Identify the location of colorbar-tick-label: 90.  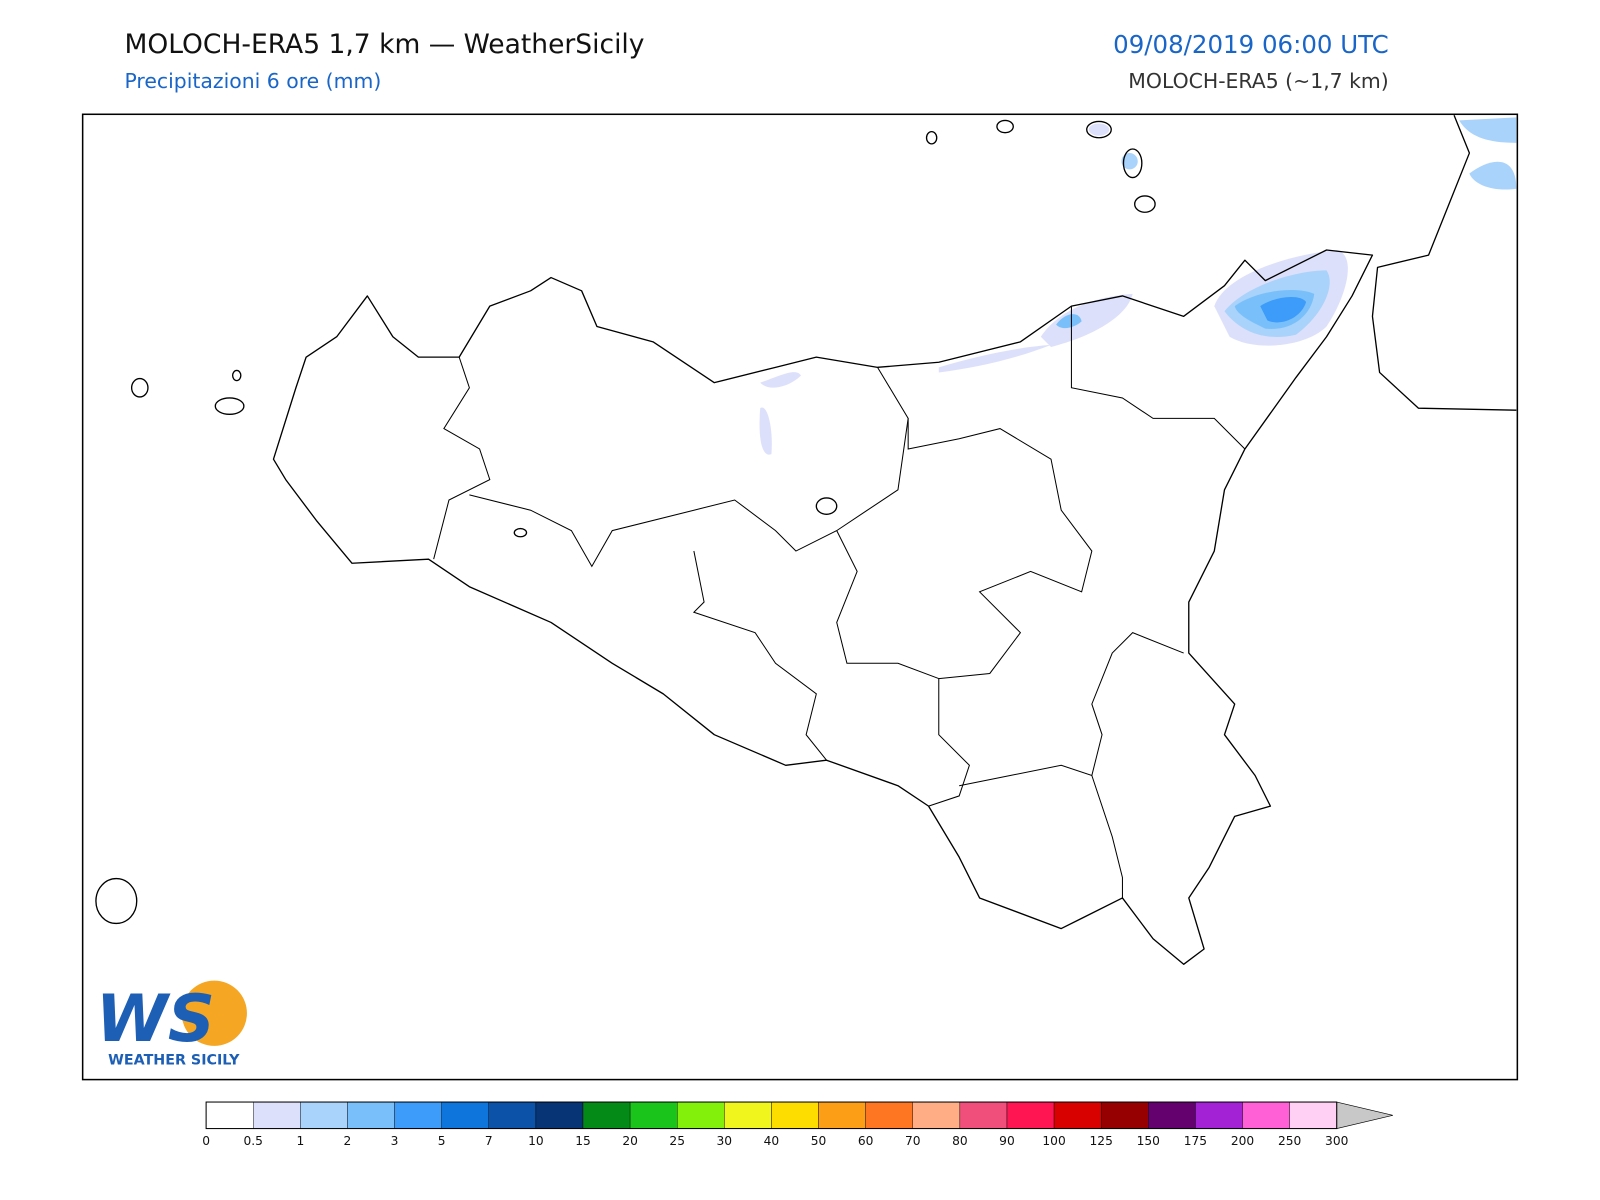
(1007, 1141).